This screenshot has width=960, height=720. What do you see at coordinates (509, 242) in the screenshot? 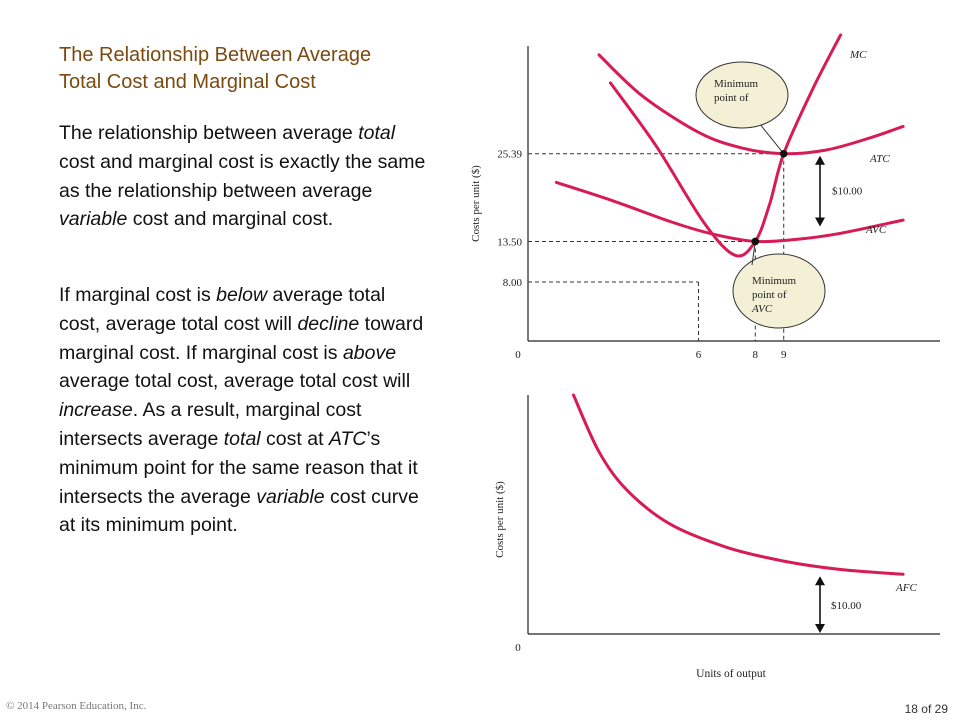
I see `upper-y-tick-label: 13.50` at bounding box center [509, 242].